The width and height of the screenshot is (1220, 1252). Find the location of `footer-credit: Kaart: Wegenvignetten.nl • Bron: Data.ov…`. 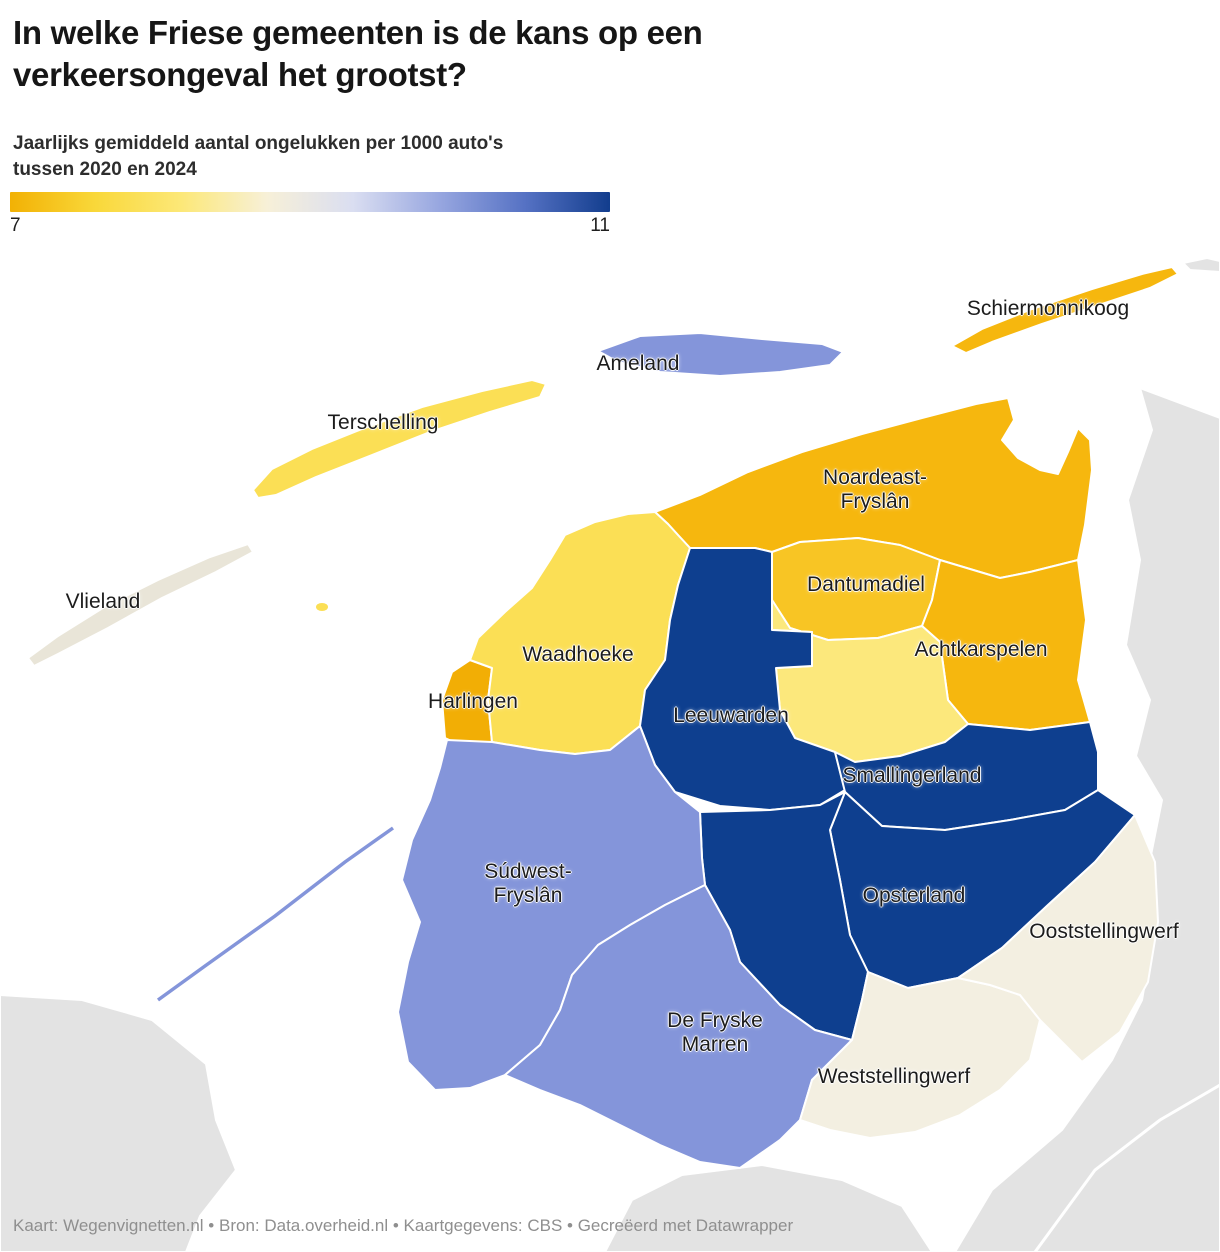

footer-credit: Kaart: Wegenvignetten.nl • Bron: Data.ov… is located at coordinates (403, 1225).